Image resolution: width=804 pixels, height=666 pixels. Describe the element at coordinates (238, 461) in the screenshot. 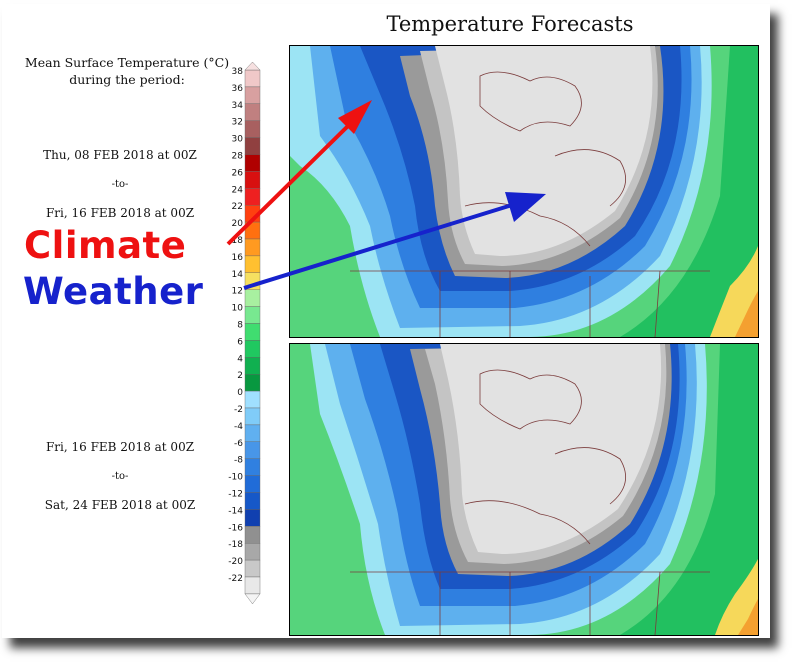

I see `colorbar-tick-label: -8` at that location.